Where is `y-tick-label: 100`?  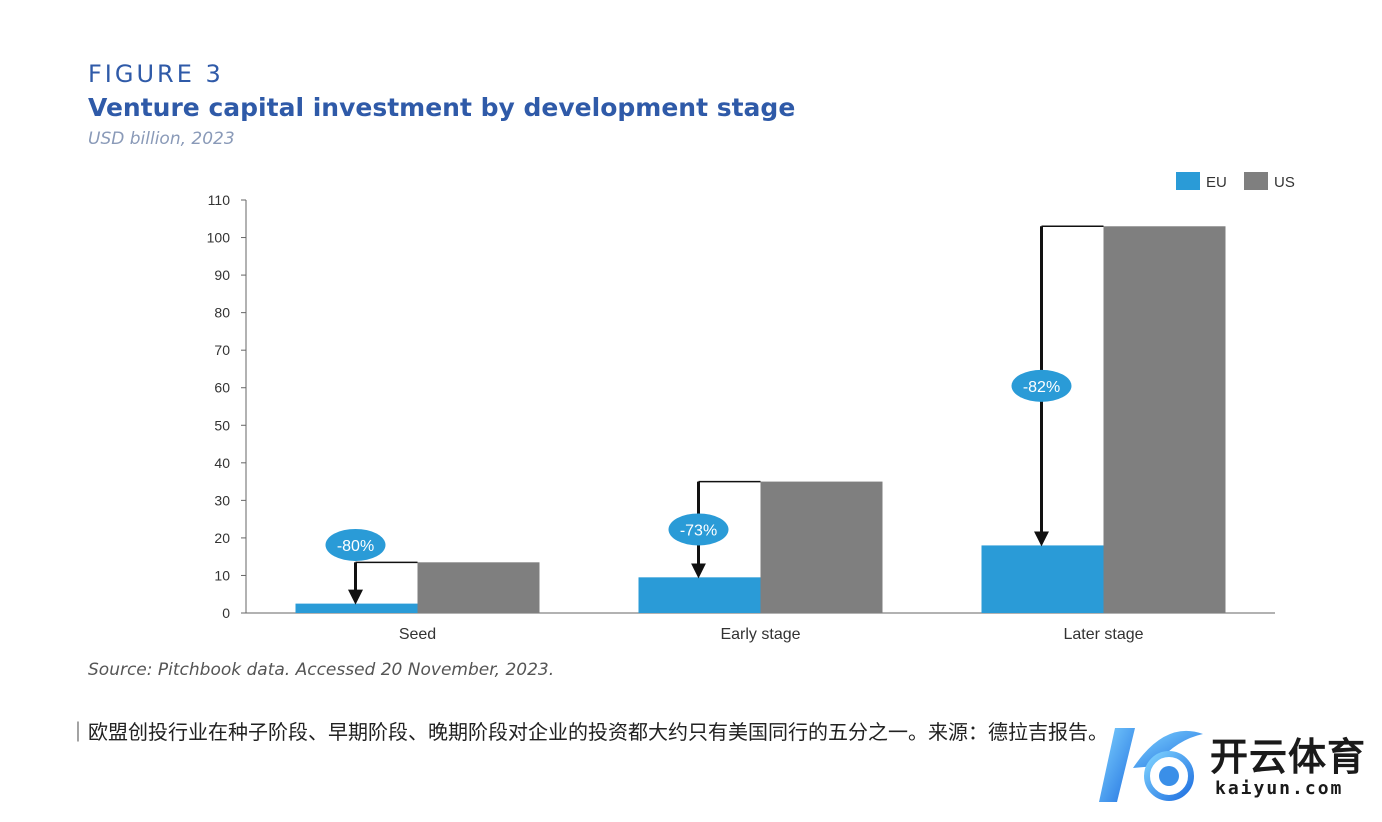
y-tick-label: 100 is located at coordinates (219, 238).